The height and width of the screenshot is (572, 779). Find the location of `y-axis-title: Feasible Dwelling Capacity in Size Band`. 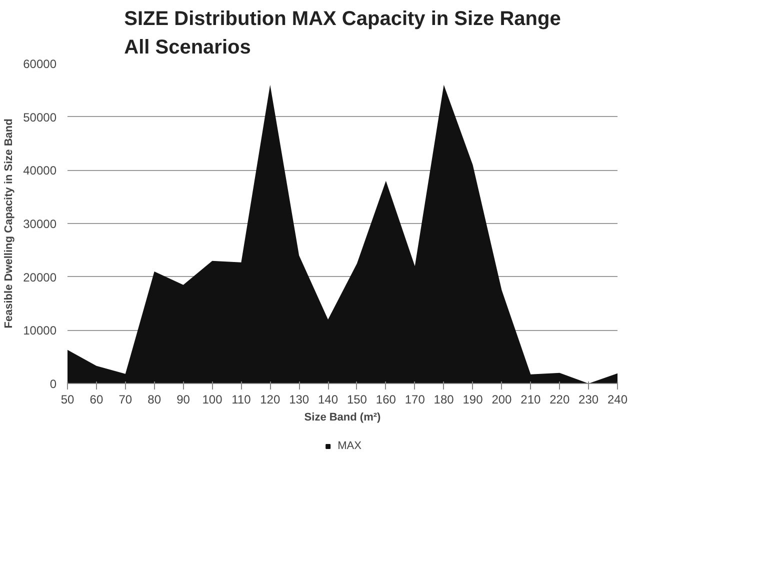

y-axis-title: Feasible Dwelling Capacity in Size Band is located at coordinates (9, 223).